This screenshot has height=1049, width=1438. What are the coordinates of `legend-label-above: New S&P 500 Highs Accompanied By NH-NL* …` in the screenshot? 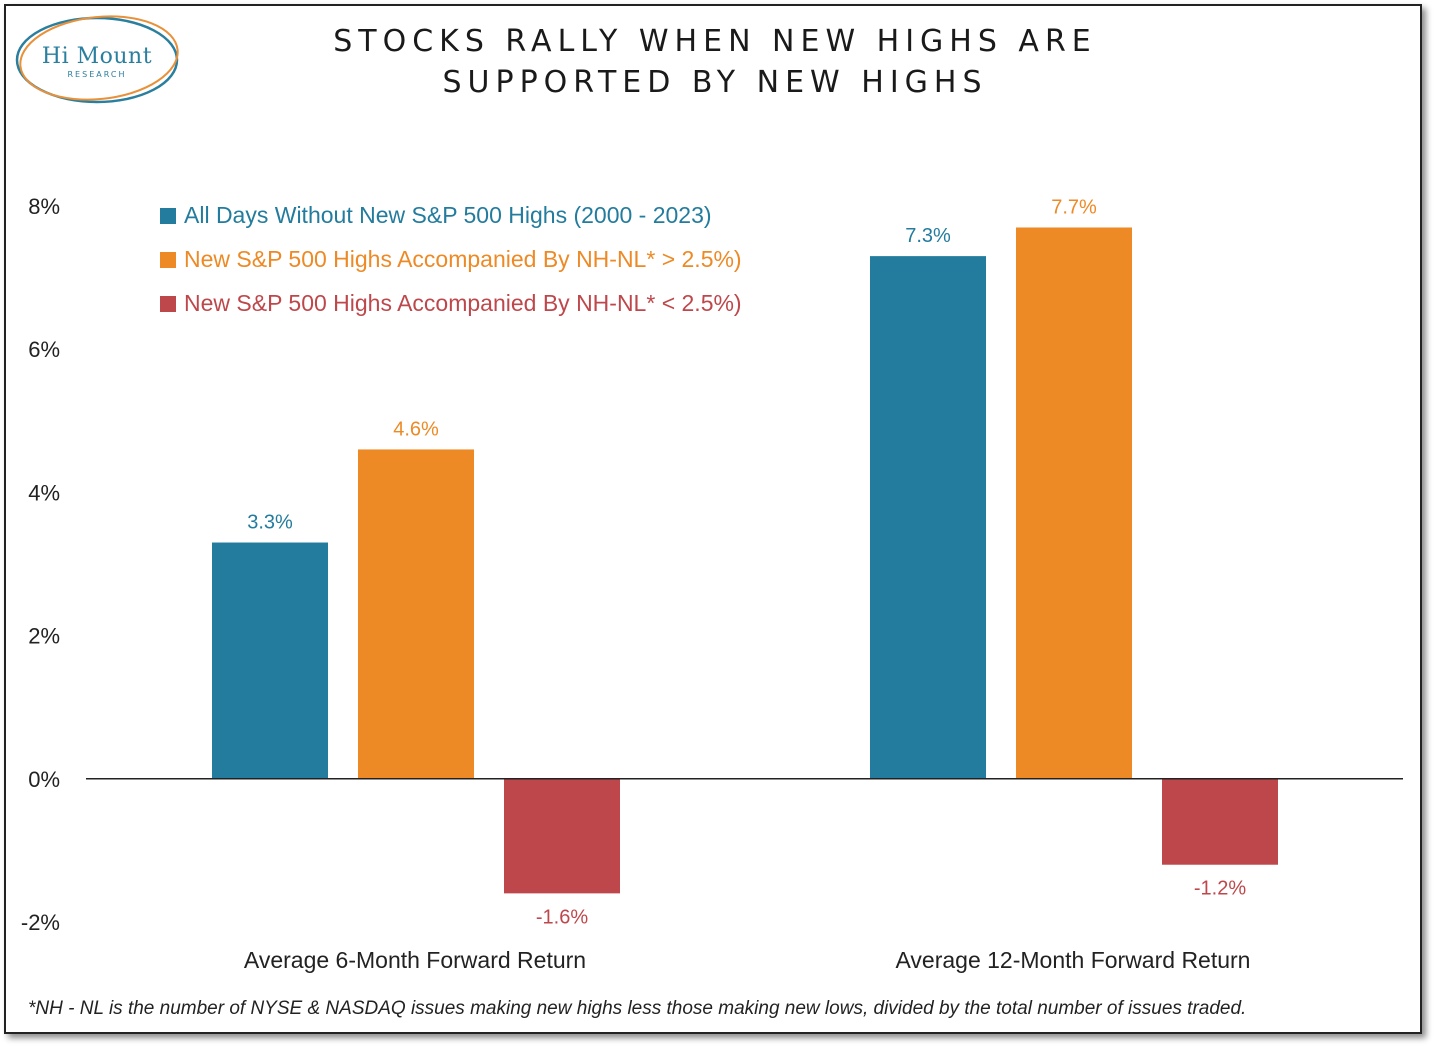 It's located at (463, 259).